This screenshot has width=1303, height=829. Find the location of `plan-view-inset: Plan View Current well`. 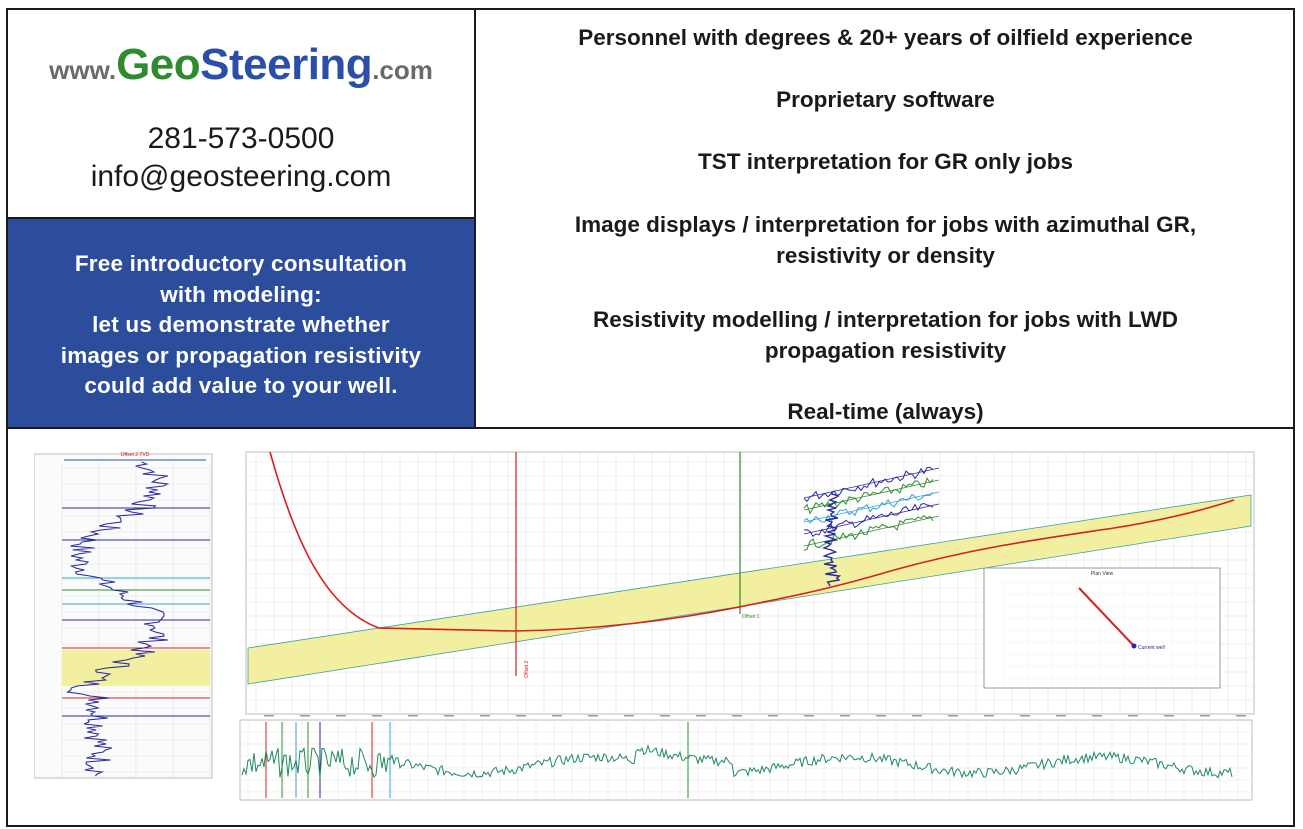

plan-view-inset: Plan View Current well is located at coordinates (1102, 628).